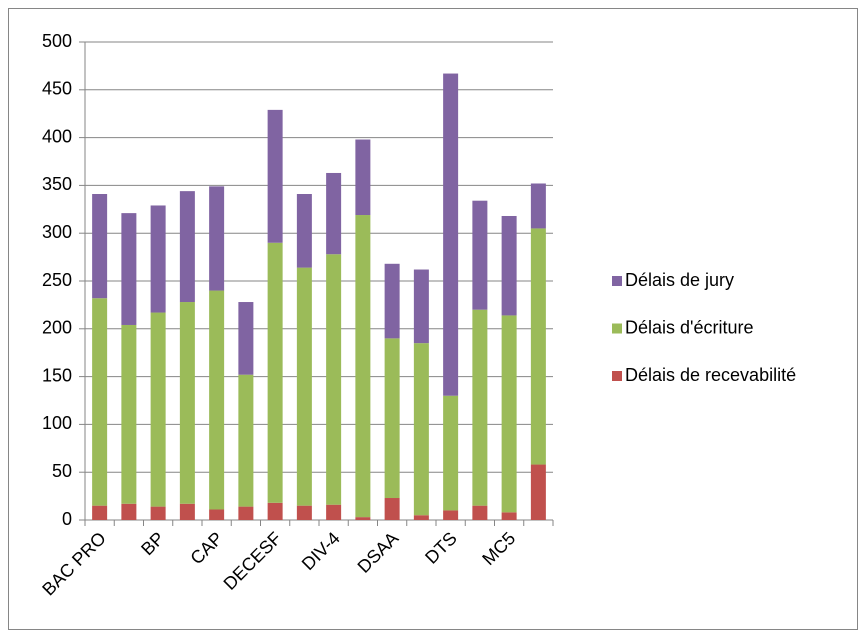 This screenshot has height=637, width=866. What do you see at coordinates (57, 423) in the screenshot?
I see `y-tick-label: 100` at bounding box center [57, 423].